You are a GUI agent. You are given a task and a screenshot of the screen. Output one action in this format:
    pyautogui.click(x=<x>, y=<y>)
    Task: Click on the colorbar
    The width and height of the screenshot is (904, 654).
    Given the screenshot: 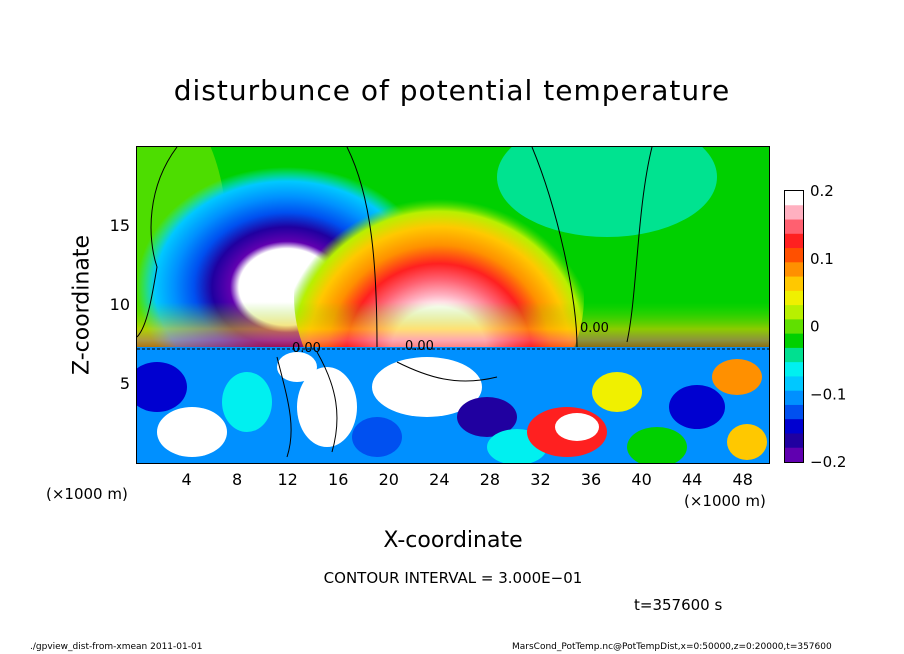 What is the action you would take?
    pyautogui.click(x=794, y=326)
    